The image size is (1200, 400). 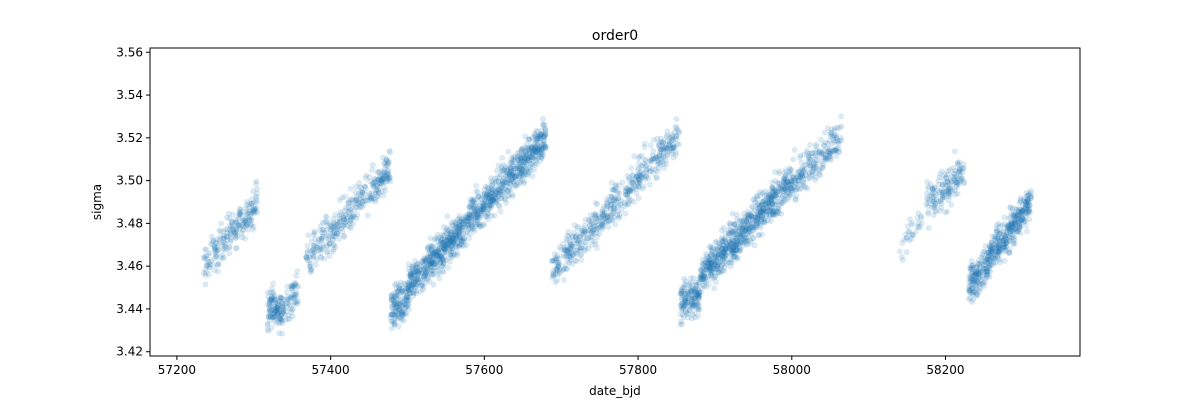 I want to click on y-tick-label: 3.42, so click(x=129, y=352).